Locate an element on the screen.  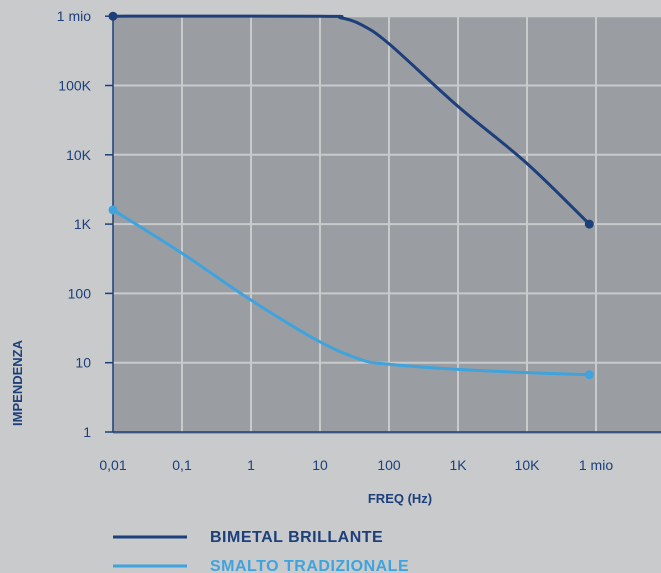
legend-label-bimetal: BIMETAL BRILLANTE is located at coordinates (296, 537).